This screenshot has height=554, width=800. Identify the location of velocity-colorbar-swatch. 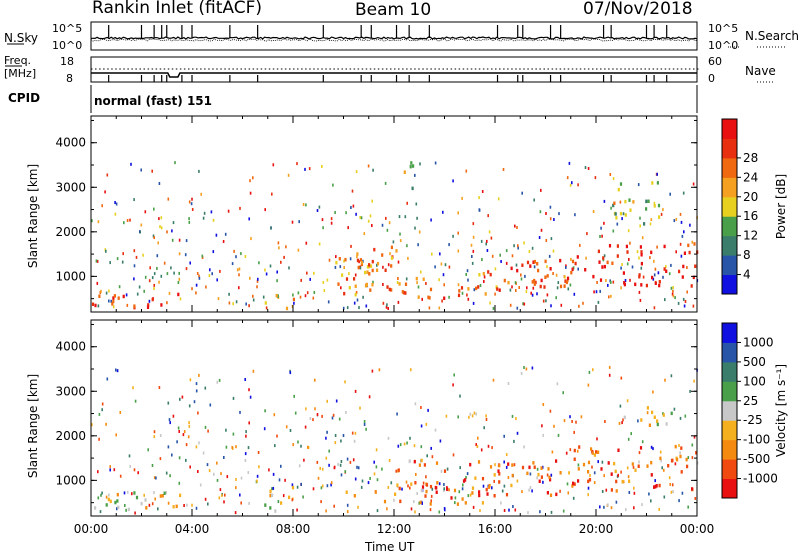
(729, 333).